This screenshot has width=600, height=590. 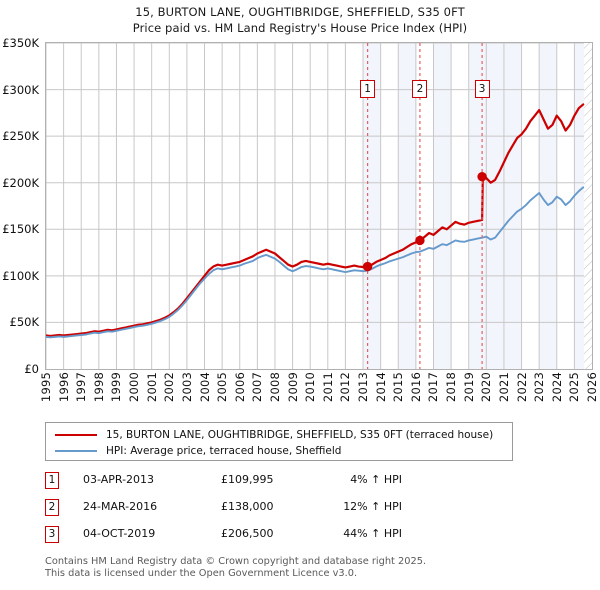 What do you see at coordinates (592, 387) in the screenshot?
I see `x-tick-label: 2026` at bounding box center [592, 387].